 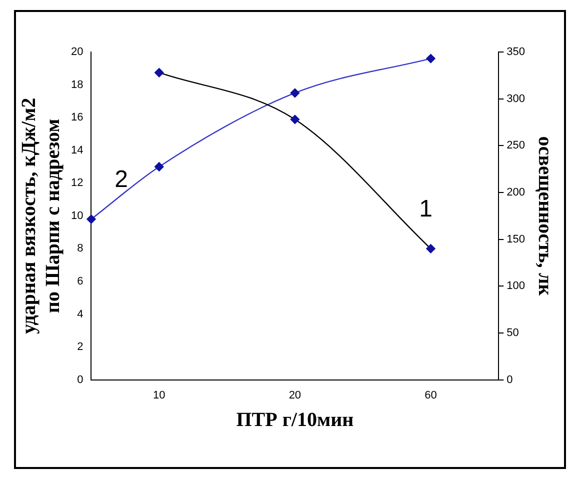 What do you see at coordinates (80, 248) in the screenshot?
I see `y-tick-label: 8` at bounding box center [80, 248].